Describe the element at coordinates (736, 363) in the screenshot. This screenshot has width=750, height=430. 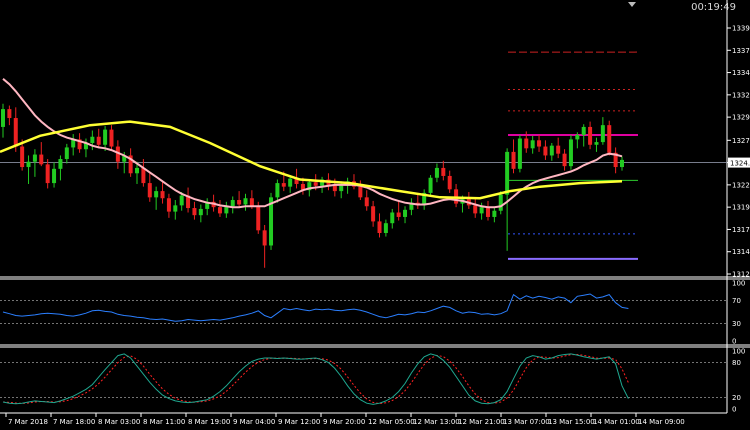
I see `stoch-tick-label: 80` at that location.